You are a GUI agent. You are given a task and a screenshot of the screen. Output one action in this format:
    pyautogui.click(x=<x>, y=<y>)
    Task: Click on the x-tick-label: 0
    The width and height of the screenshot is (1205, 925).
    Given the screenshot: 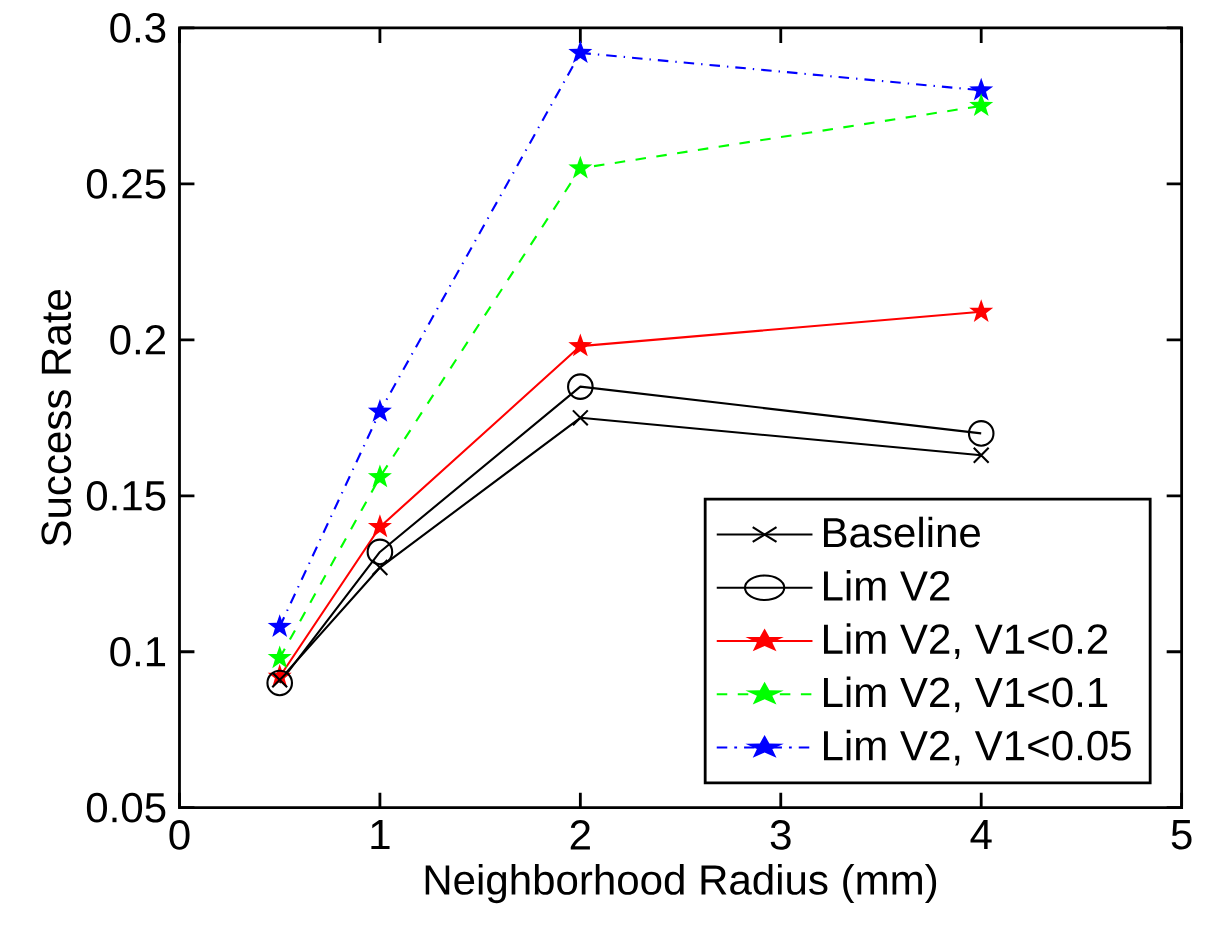 What is the action you would take?
    pyautogui.click(x=179, y=834)
    